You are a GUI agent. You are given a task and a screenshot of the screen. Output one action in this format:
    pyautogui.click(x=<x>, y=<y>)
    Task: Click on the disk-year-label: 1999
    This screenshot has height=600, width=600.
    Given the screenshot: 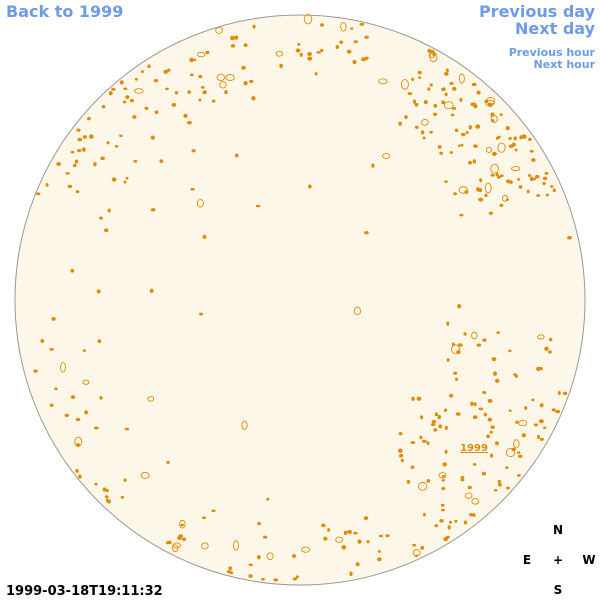 What is the action you would take?
    pyautogui.click(x=474, y=448)
    